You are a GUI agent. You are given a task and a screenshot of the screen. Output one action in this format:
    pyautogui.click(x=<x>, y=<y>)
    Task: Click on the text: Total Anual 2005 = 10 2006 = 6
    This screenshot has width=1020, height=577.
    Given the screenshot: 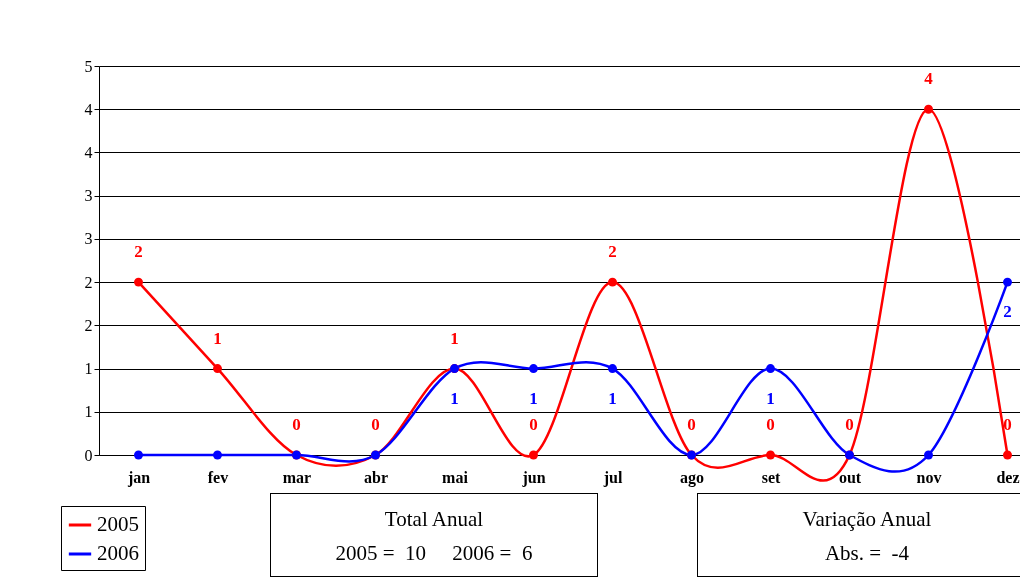 What is the action you would take?
    pyautogui.click(x=434, y=535)
    